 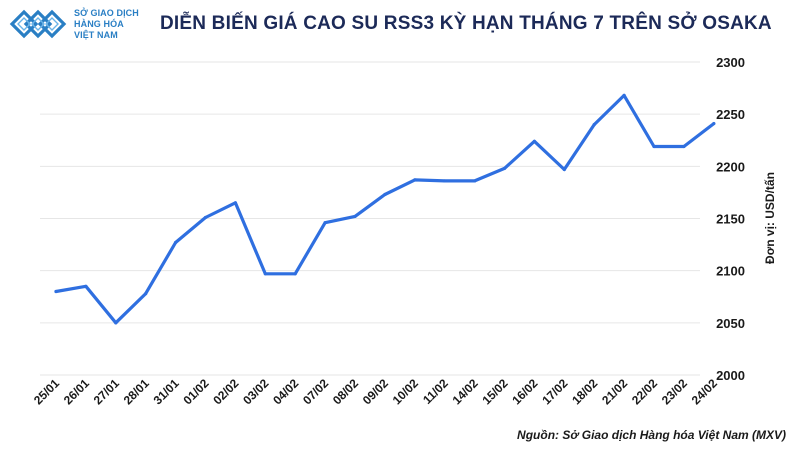 I want to click on x-tick-label: 16/02, so click(x=524, y=391).